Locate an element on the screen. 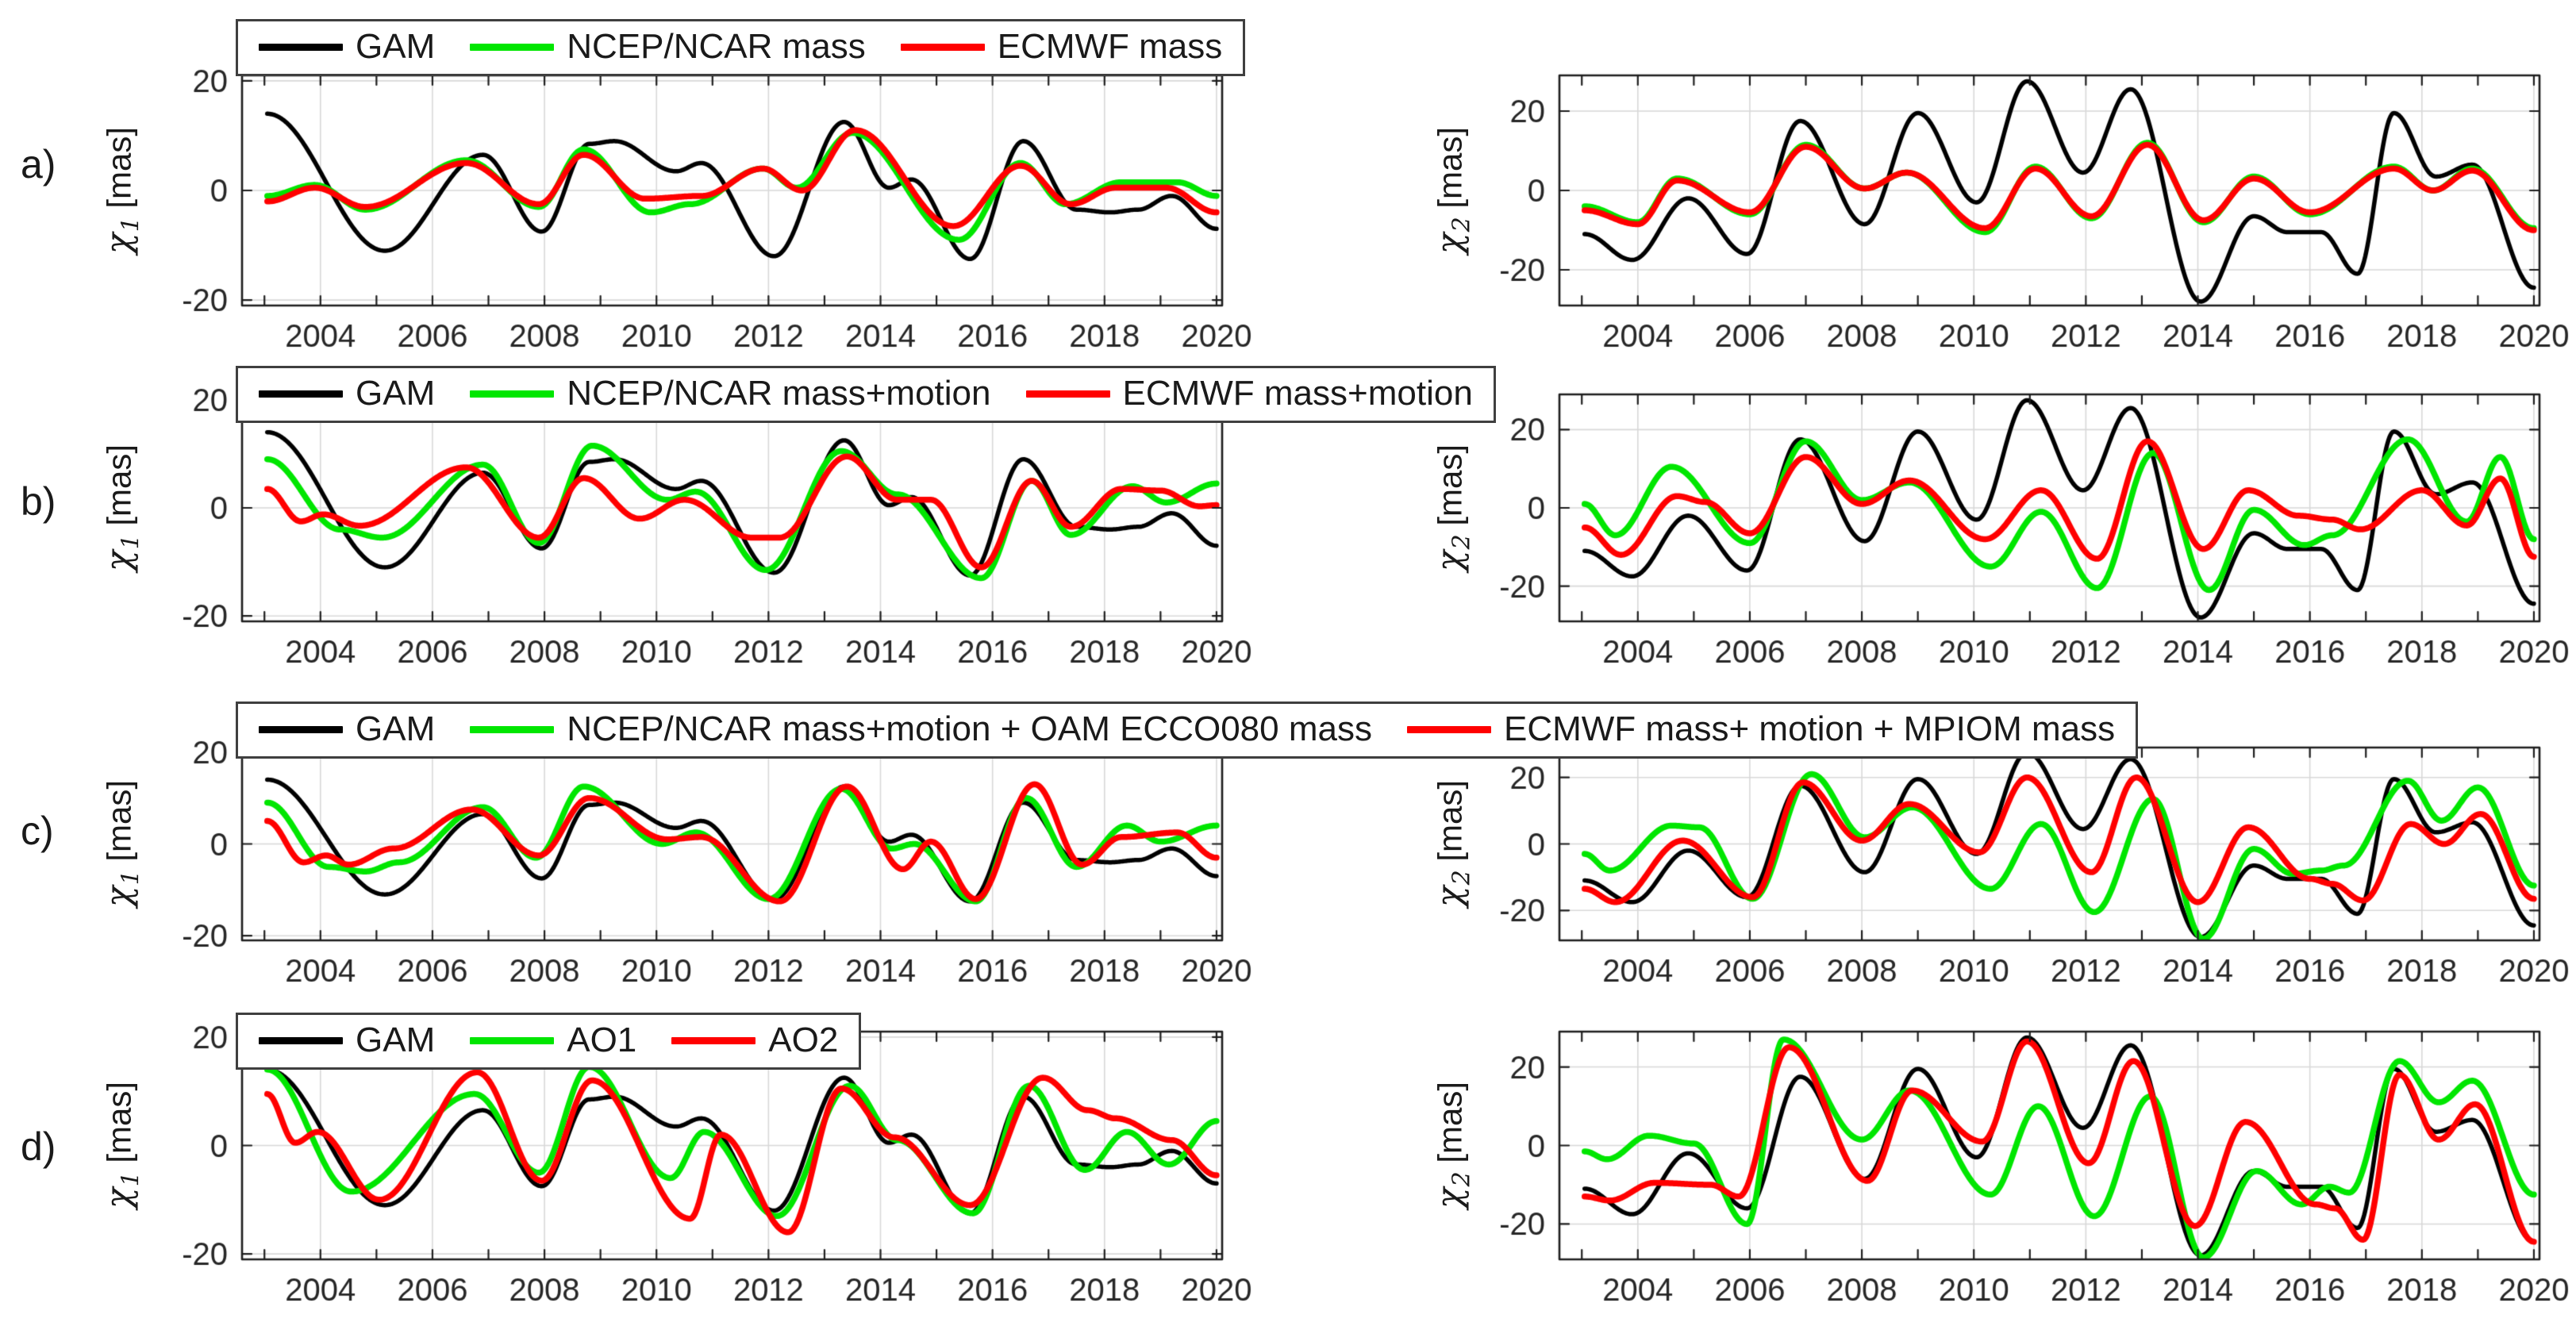 This screenshot has width=2576, height=1330. legend-label: ECMWF mass+ motion + MPIOM mass is located at coordinates (1810, 728).